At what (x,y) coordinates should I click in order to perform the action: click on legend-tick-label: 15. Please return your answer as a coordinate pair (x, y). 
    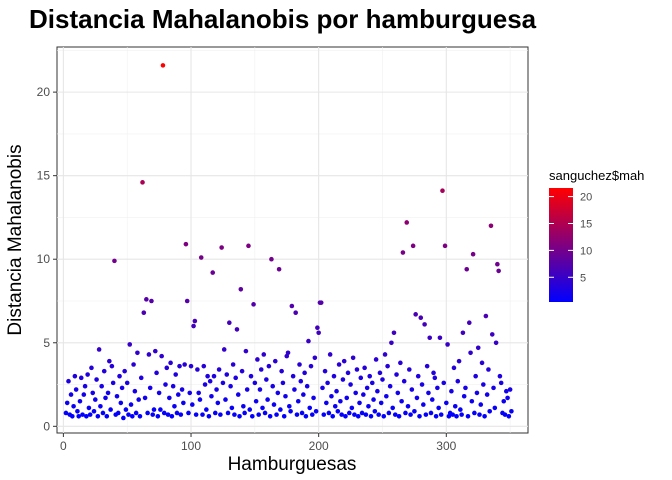
    Looking at the image, I should click on (586, 224).